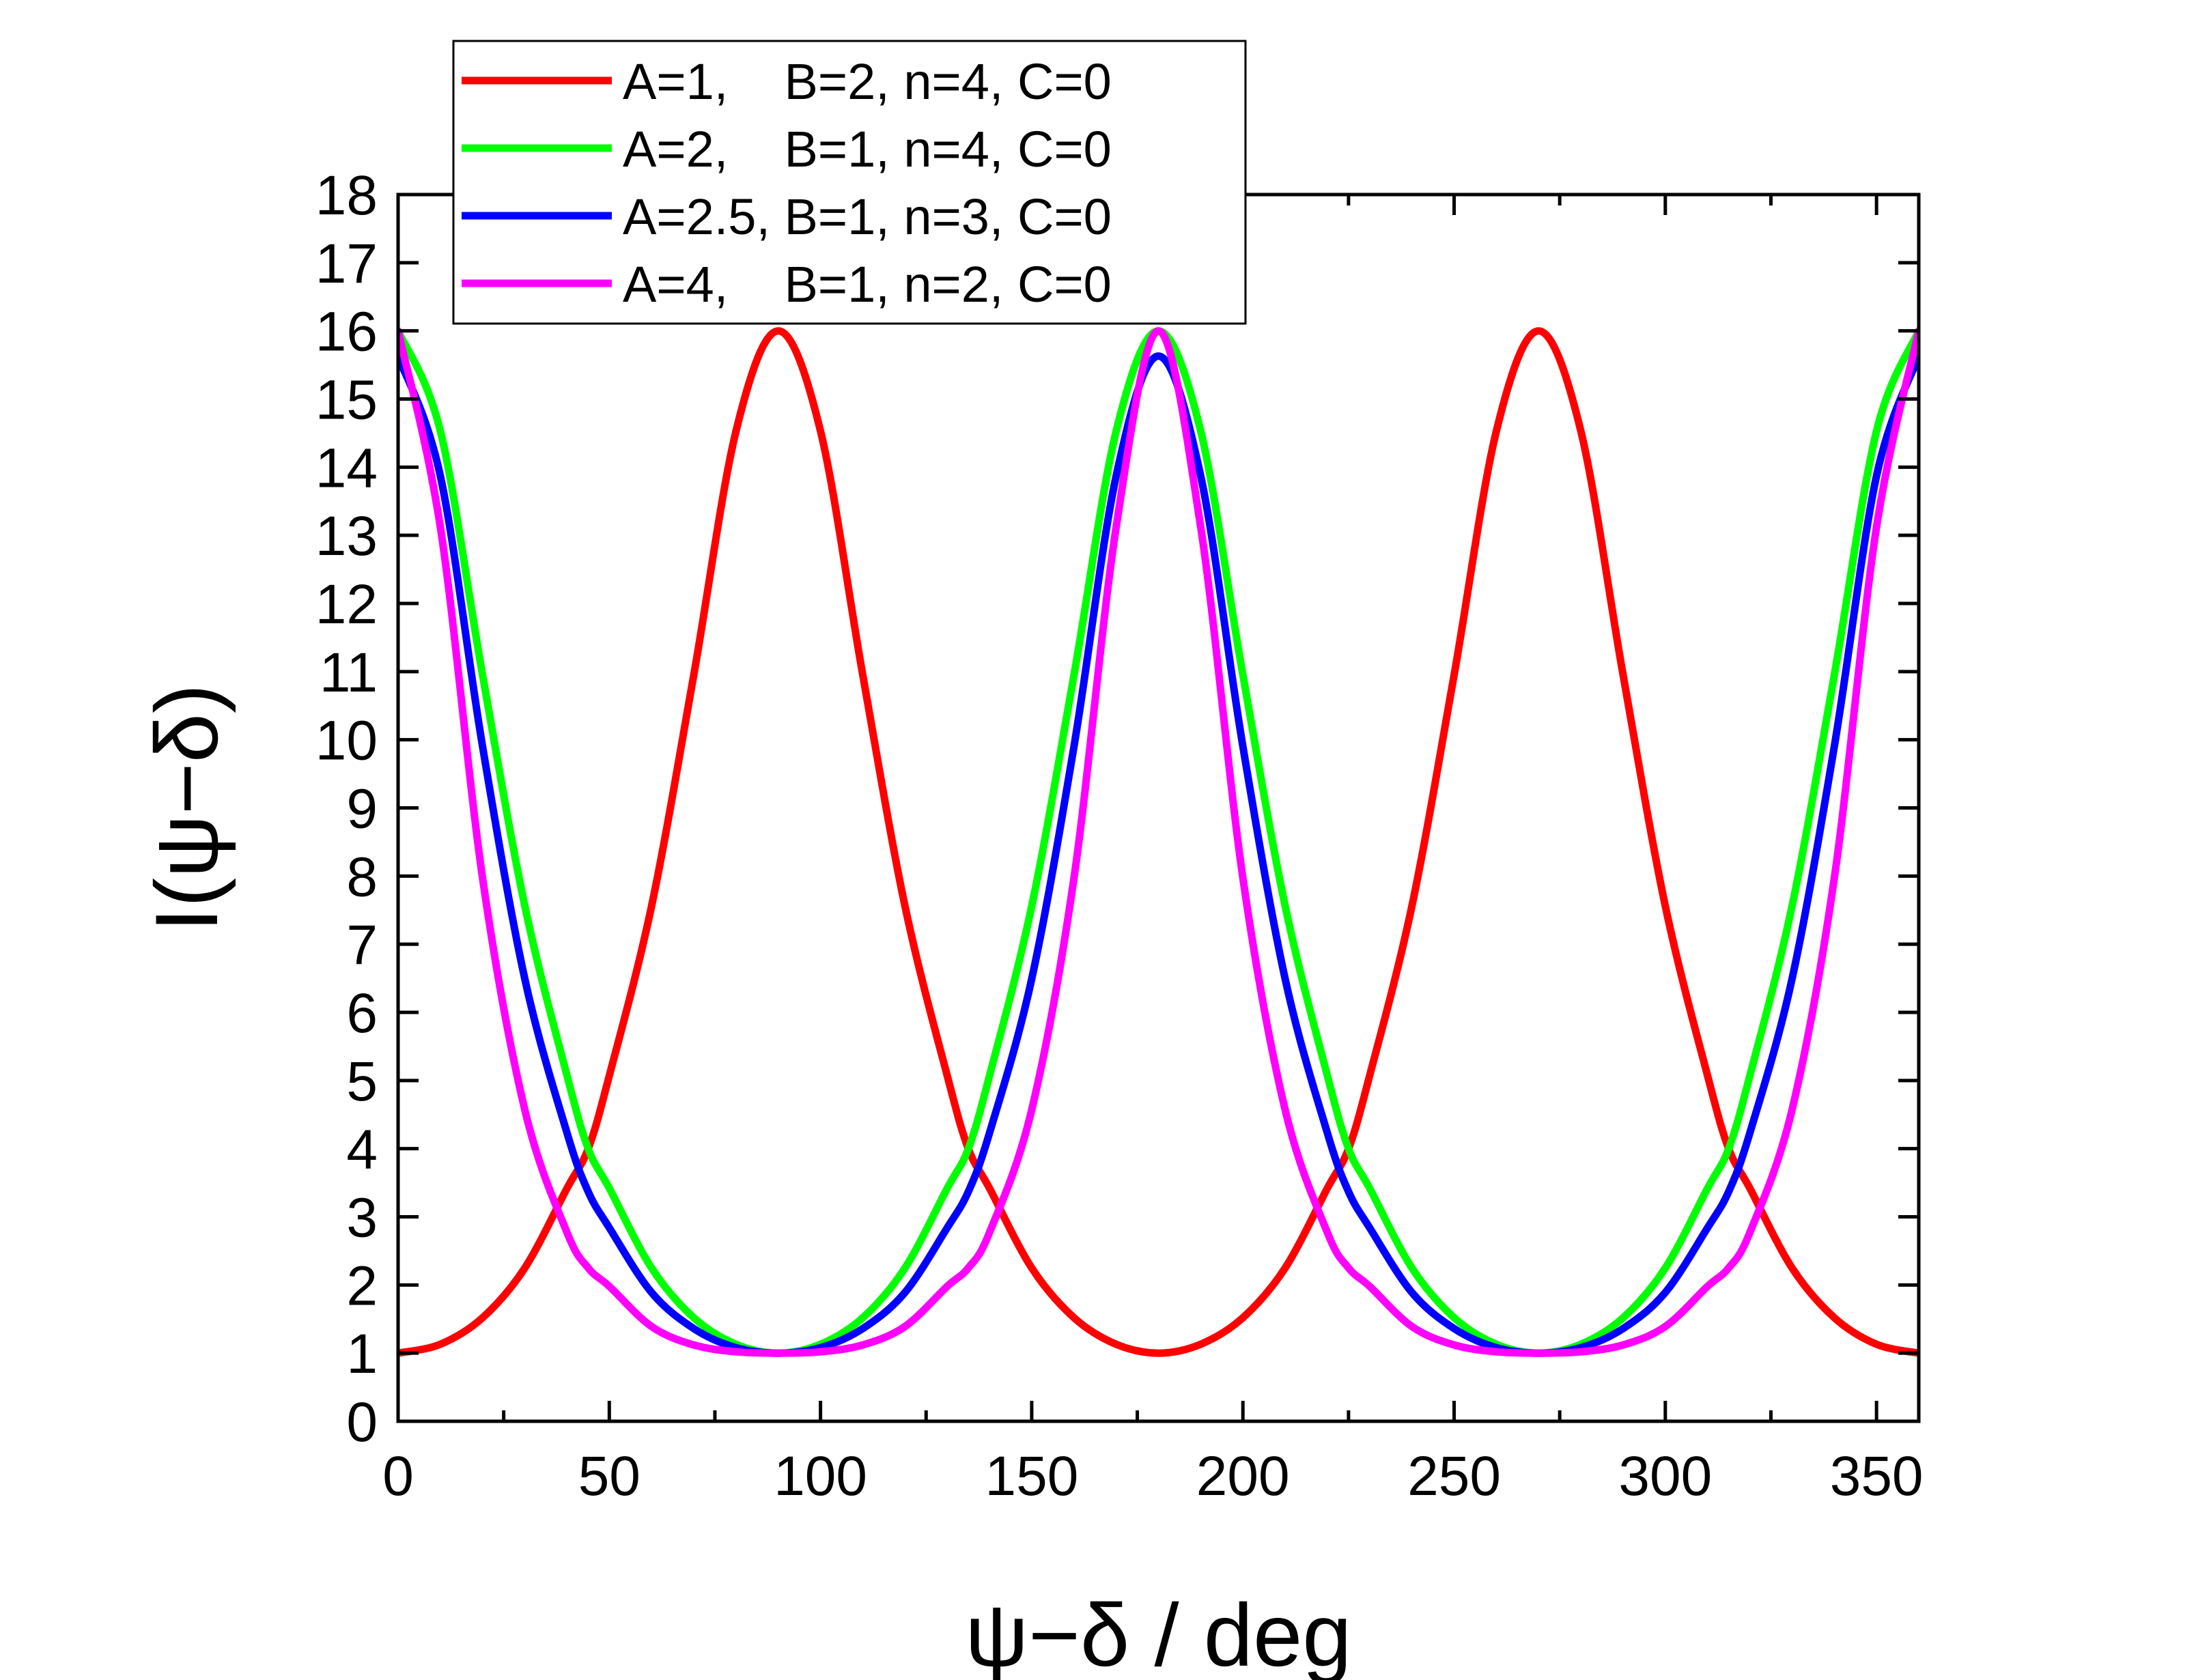  Describe the element at coordinates (1665, 1476) in the screenshot. I see `x-tick-label: 300` at that location.